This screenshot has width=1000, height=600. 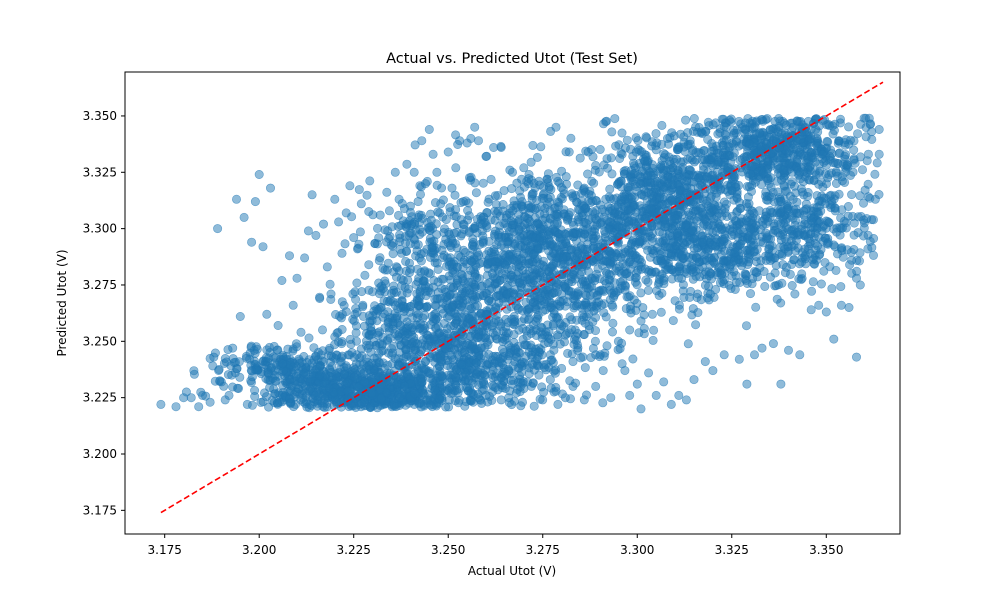 What do you see at coordinates (512, 59) in the screenshot?
I see `chart-title: Actual vs. Predicted Utot (Test Set)` at bounding box center [512, 59].